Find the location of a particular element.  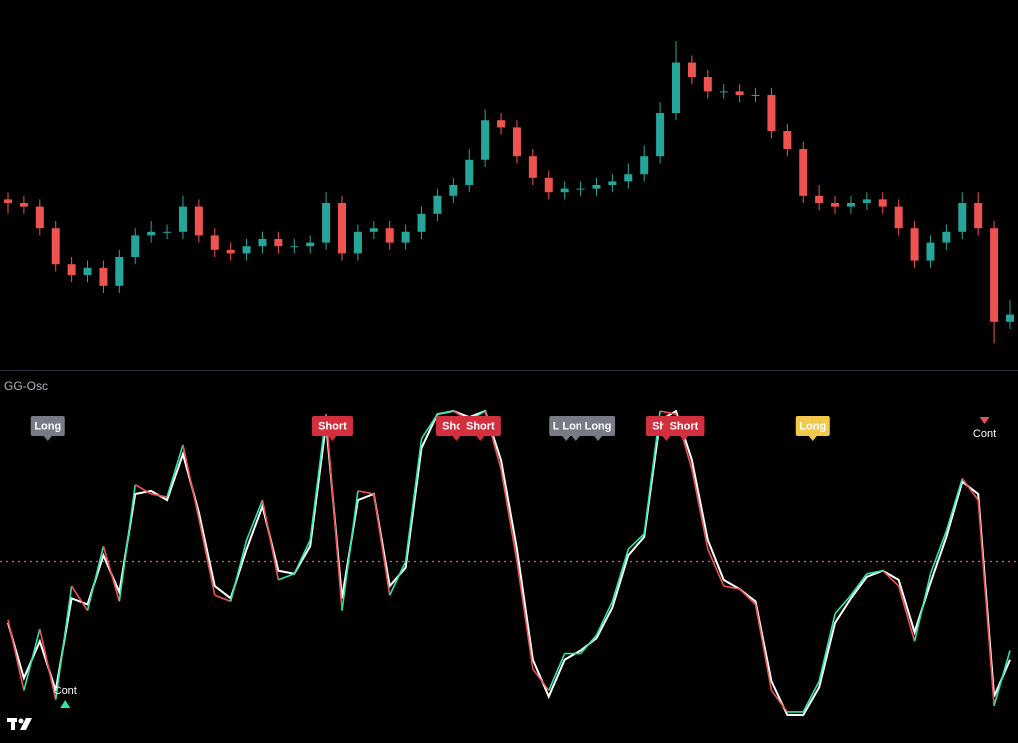

signal-text: Cont is located at coordinates (984, 434).